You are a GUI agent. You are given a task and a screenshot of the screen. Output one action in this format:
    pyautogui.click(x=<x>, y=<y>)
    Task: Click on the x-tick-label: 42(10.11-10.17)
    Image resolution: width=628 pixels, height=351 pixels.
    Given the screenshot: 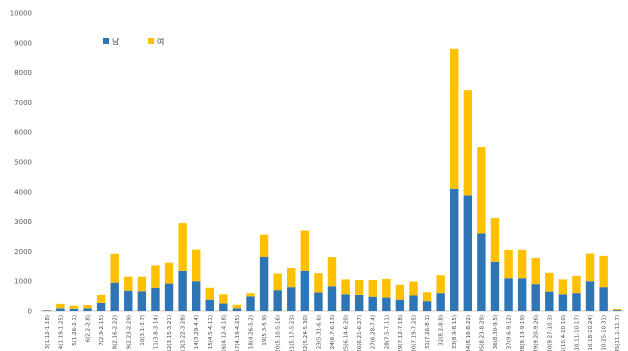 What is the action you would take?
    pyautogui.click(x=577, y=333)
    